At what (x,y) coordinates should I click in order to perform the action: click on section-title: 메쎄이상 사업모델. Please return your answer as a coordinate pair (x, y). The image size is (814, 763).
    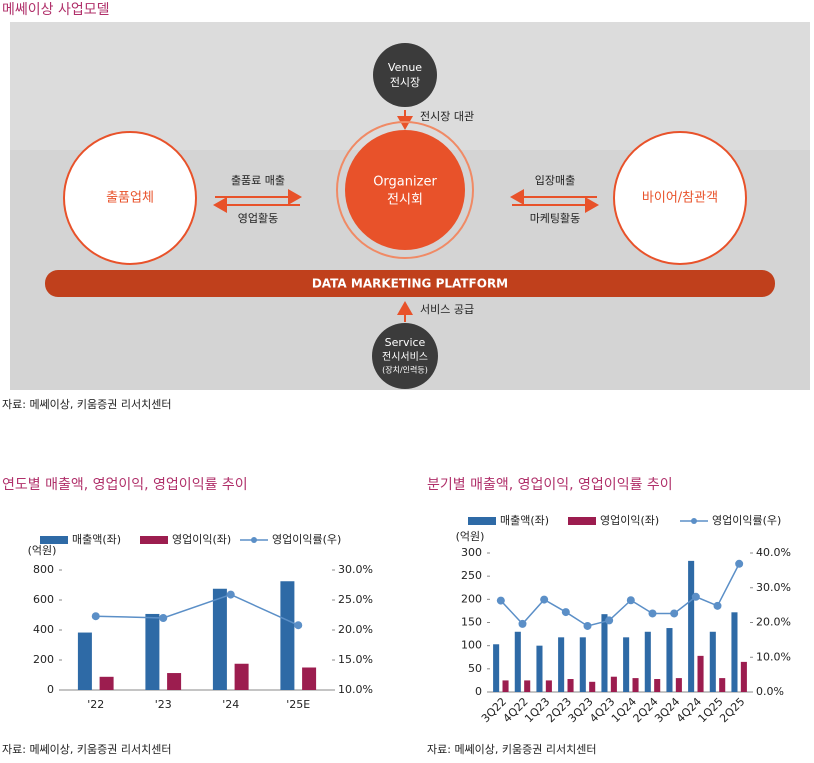
    Looking at the image, I should click on (56, 10).